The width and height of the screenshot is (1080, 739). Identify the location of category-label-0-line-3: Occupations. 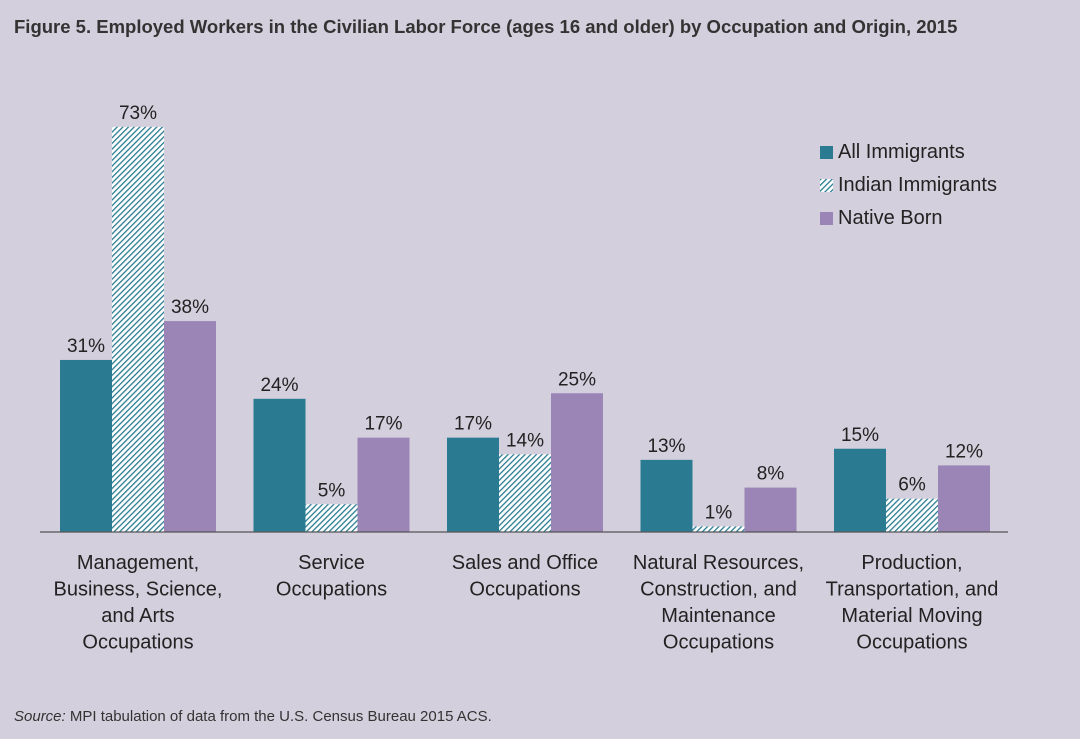
(137, 643).